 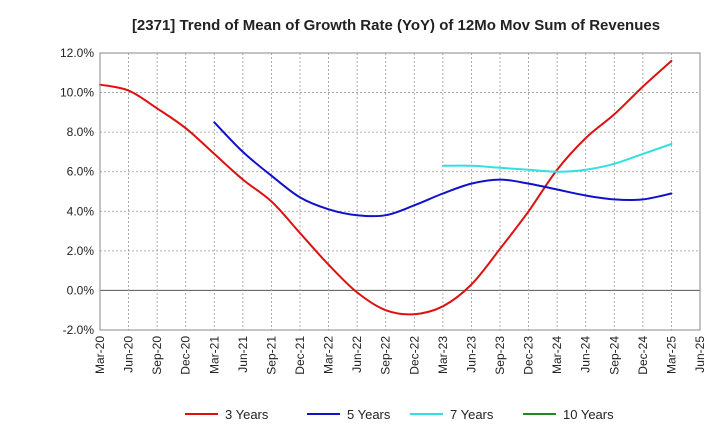 I want to click on x-tick-label: Dec-20, so click(x=186, y=355).